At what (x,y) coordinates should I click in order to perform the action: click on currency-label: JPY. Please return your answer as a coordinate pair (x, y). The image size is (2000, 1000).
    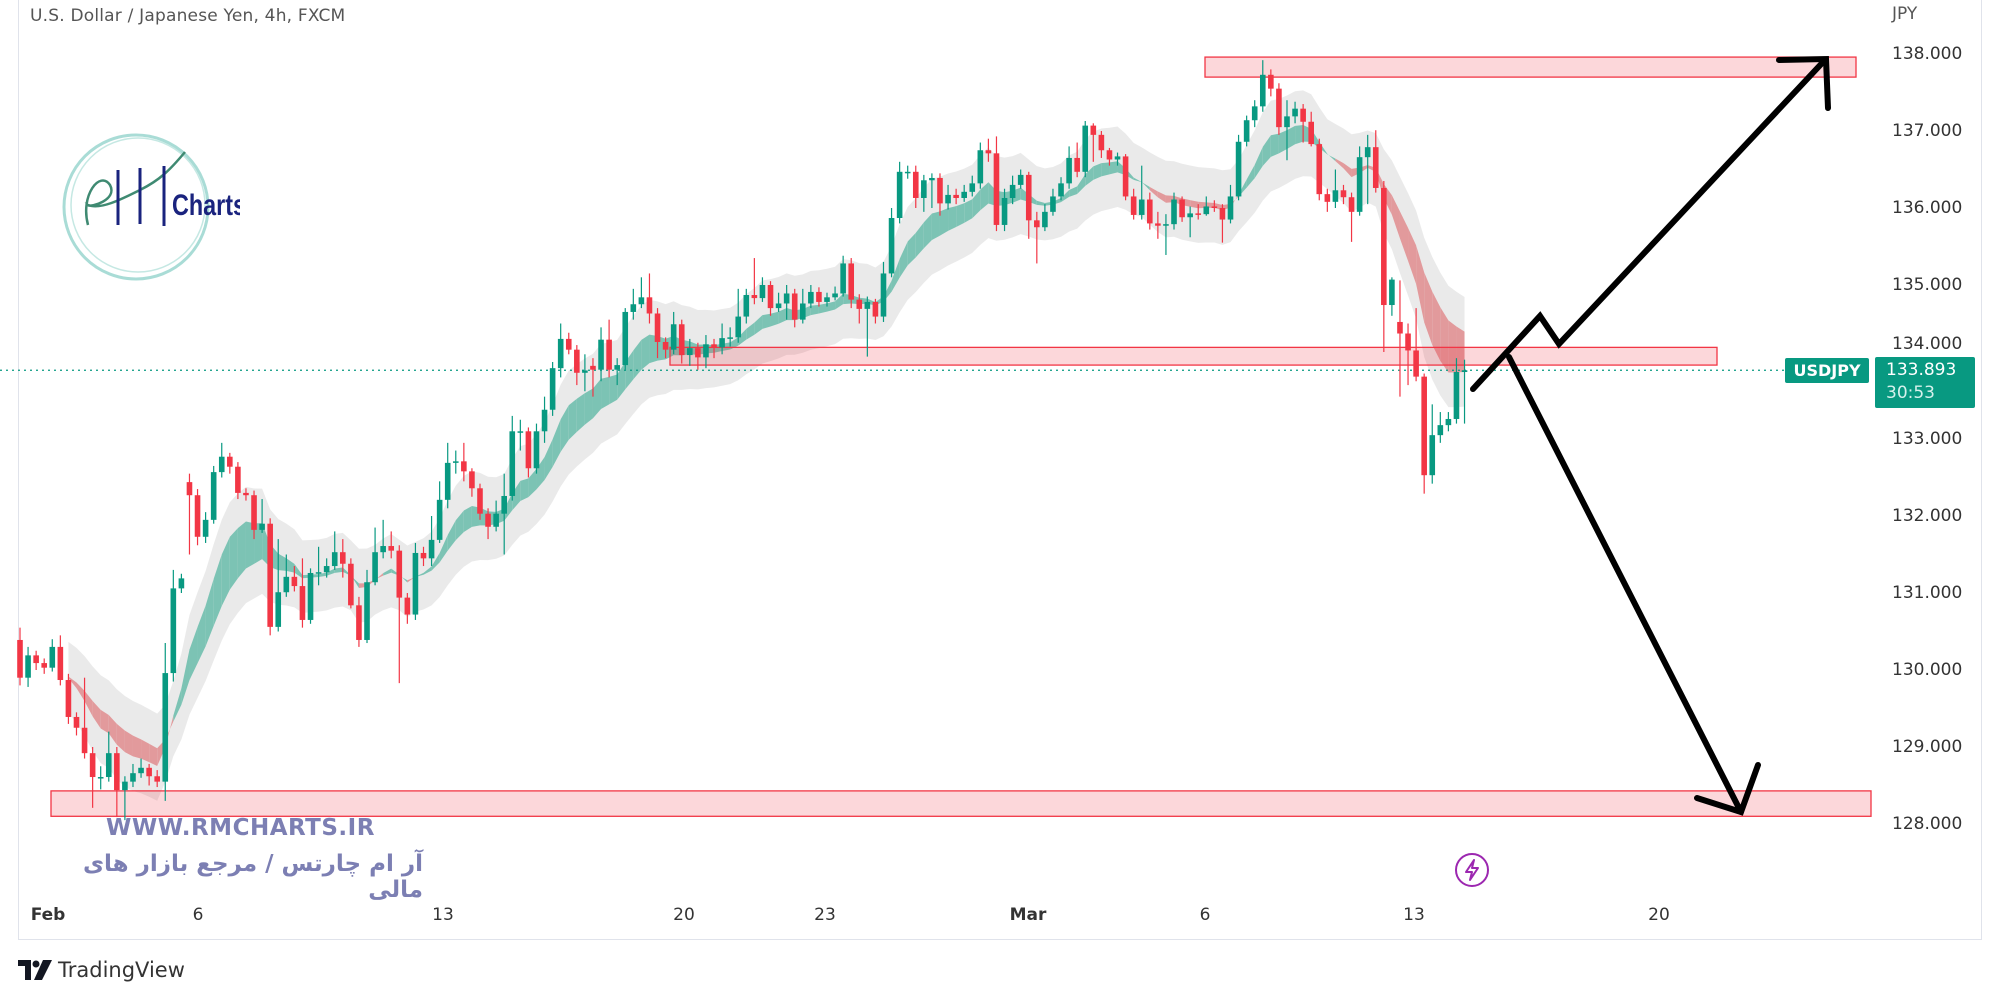
    Looking at the image, I should click on (1905, 14).